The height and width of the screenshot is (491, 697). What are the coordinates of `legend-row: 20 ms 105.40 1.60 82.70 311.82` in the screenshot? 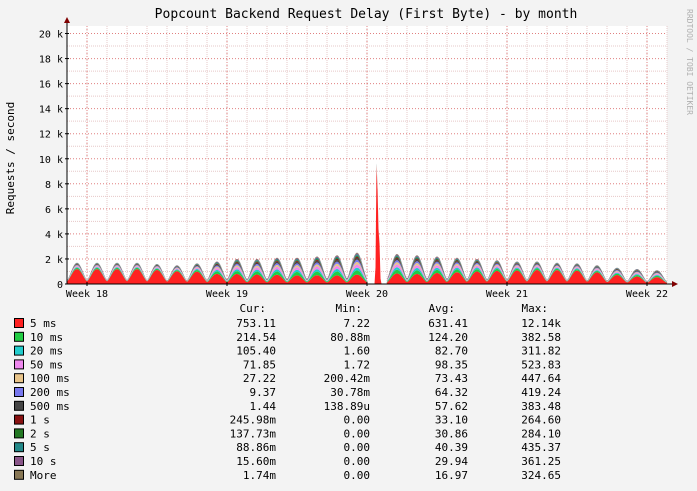 It's located at (287, 351).